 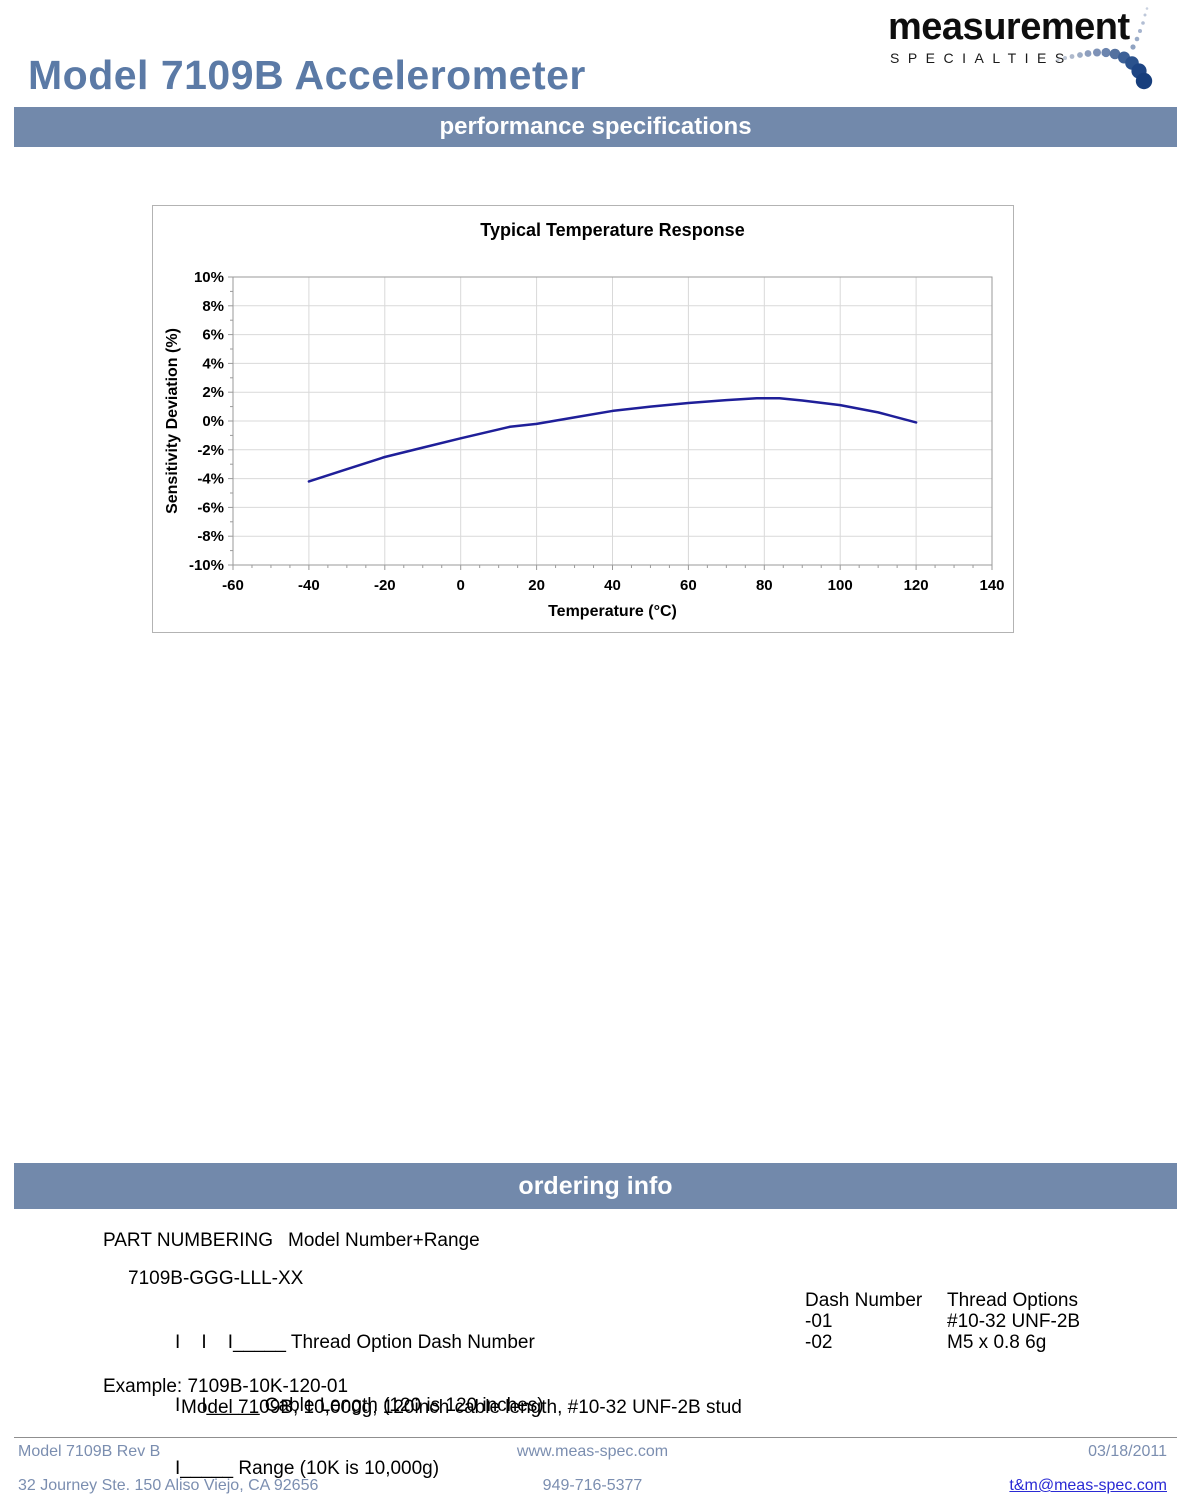 I want to click on thread-table-cell: M5 x 0.8 6g, so click(x=997, y=1342).